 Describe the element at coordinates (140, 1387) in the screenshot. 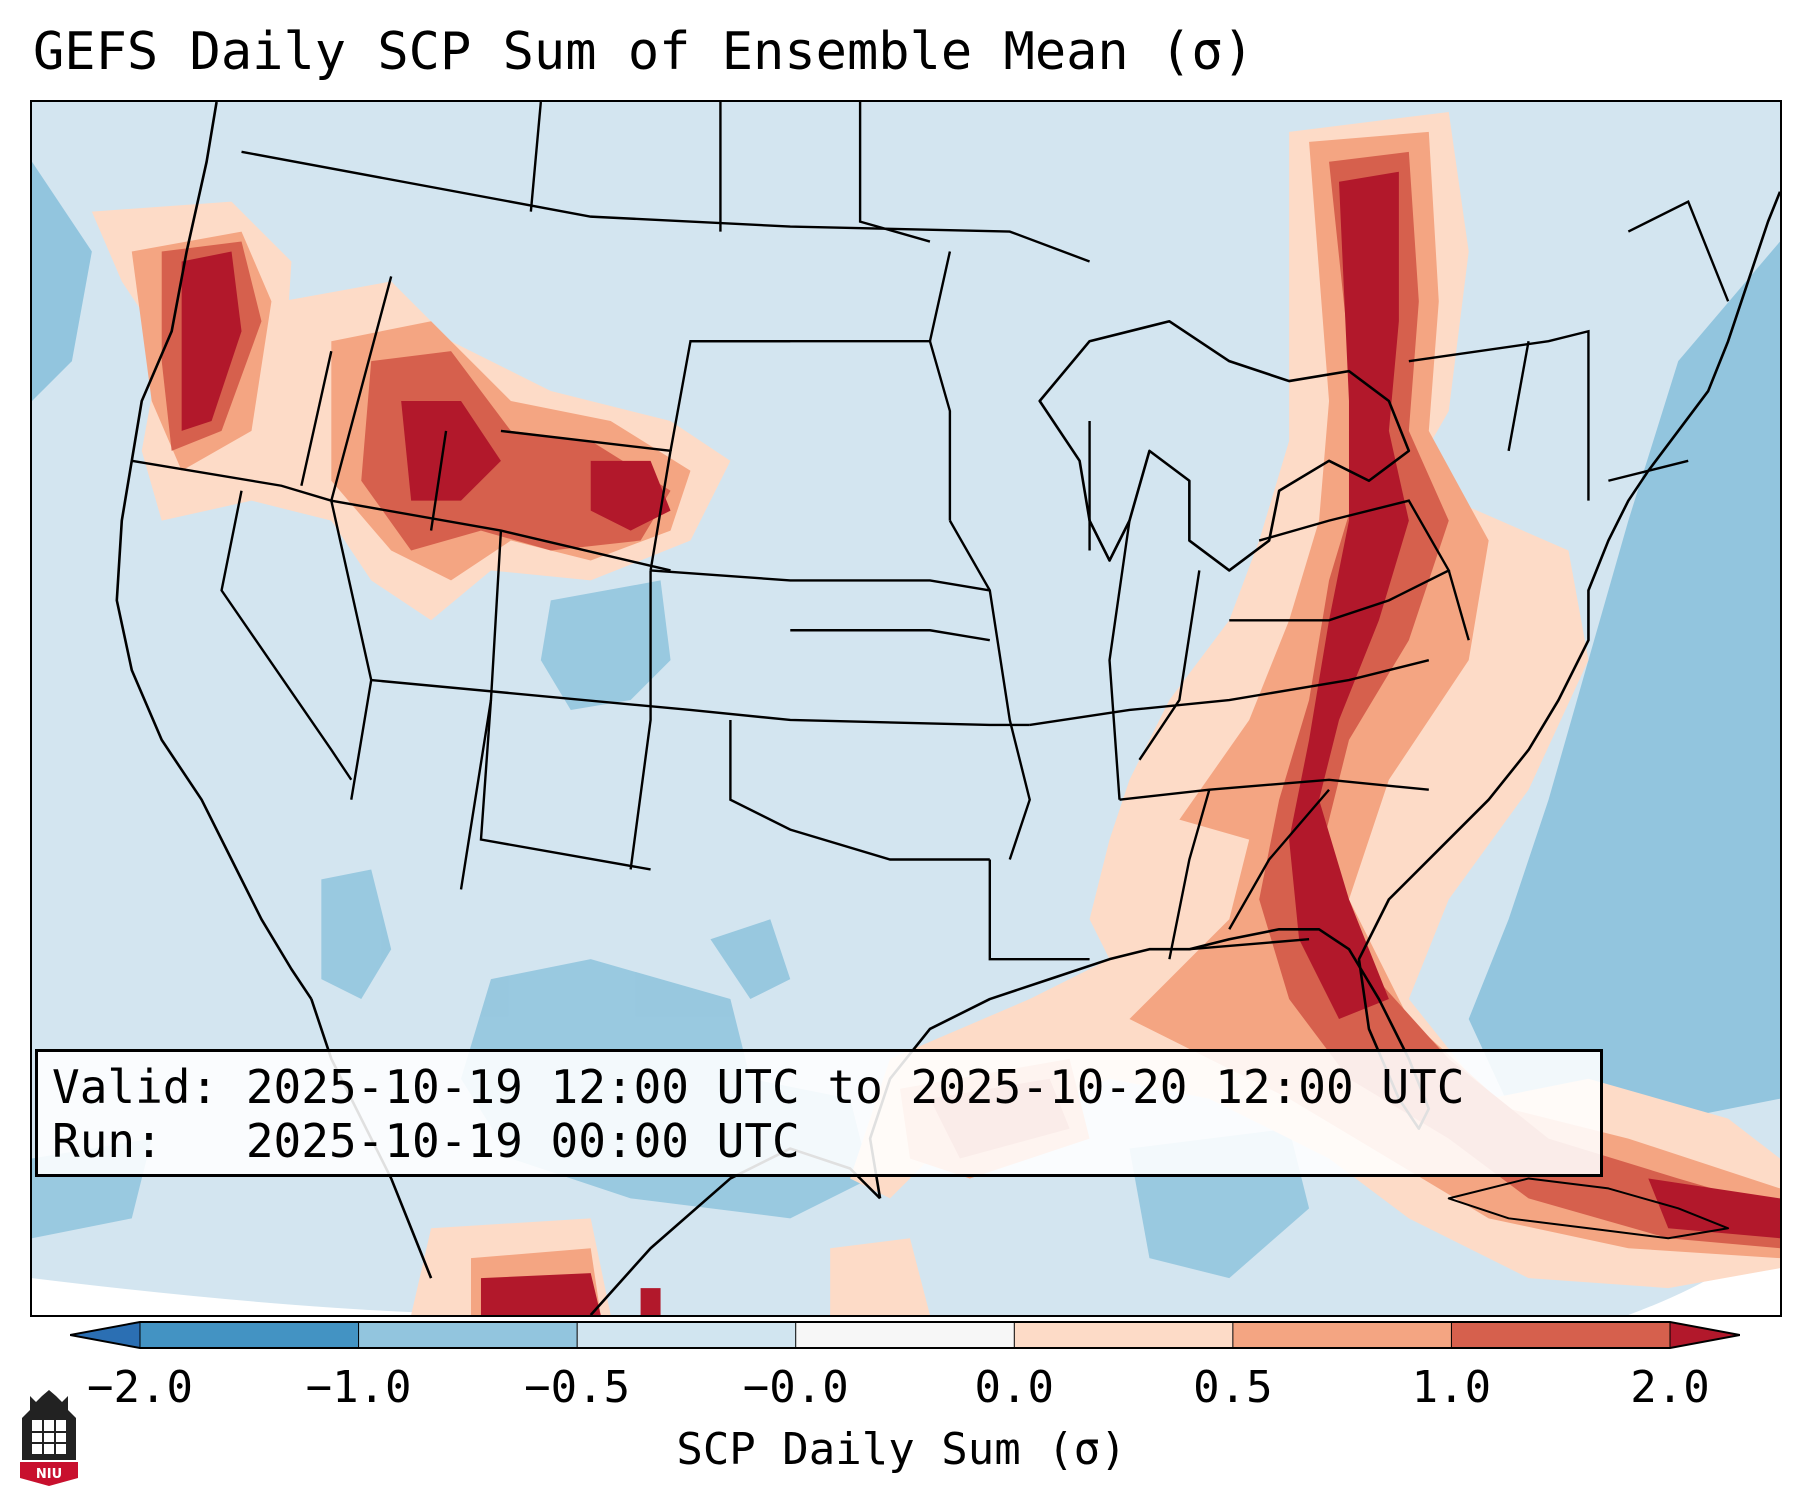

I see `colorbar-tick-label: −2.0` at that location.